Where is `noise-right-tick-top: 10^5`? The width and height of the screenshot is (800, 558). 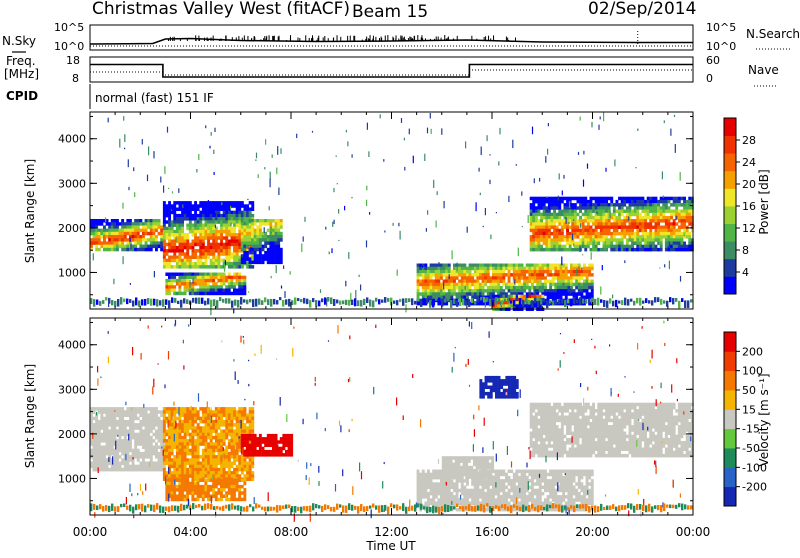 noise-right-tick-top: 10^5 is located at coordinates (721, 27).